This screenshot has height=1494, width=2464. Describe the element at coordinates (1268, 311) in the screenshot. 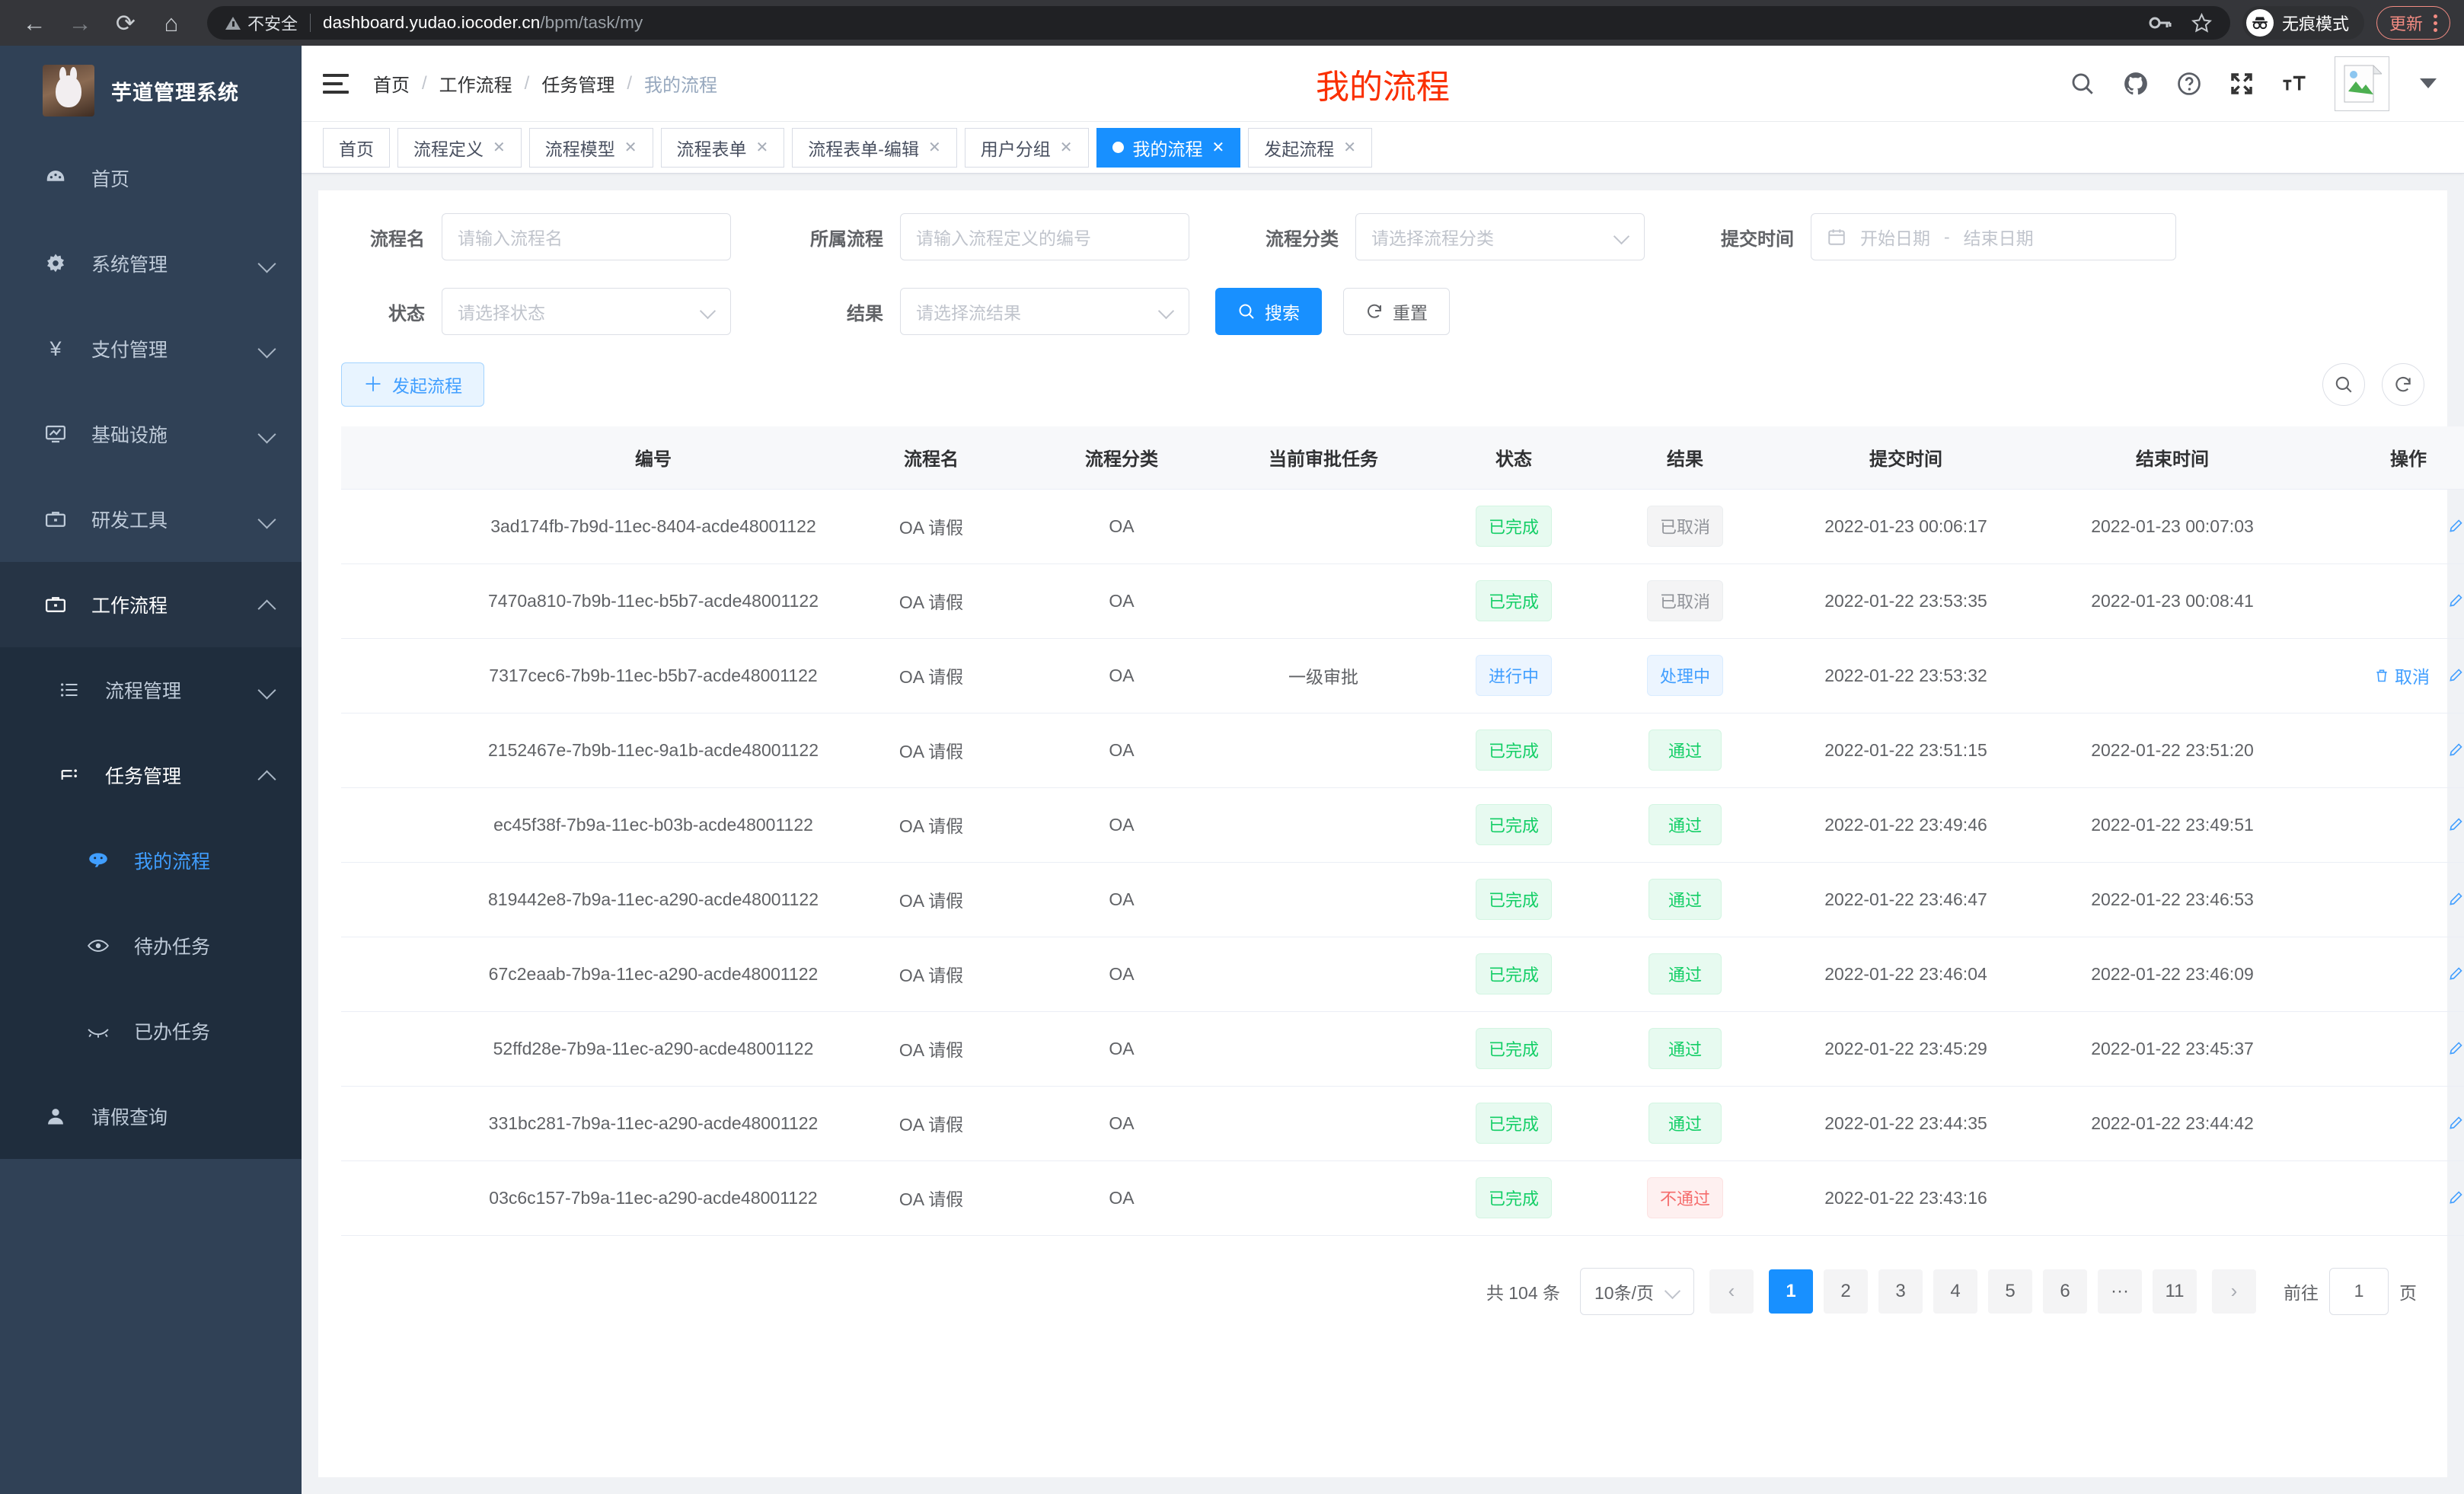

I see `search-button: 搜索` at that location.